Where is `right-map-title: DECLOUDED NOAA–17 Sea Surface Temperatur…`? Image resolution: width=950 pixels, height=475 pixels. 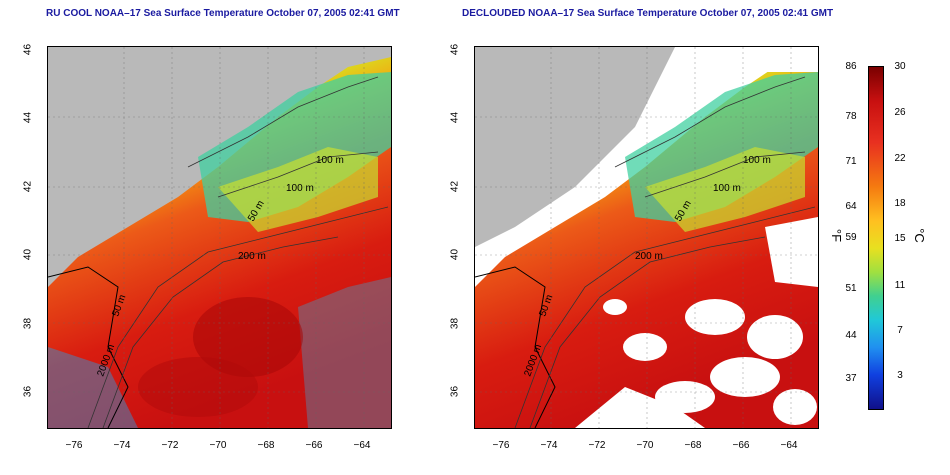
right-map-title: DECLOUDED NOAA–17 Sea Surface Temperatur… is located at coordinates (648, 13).